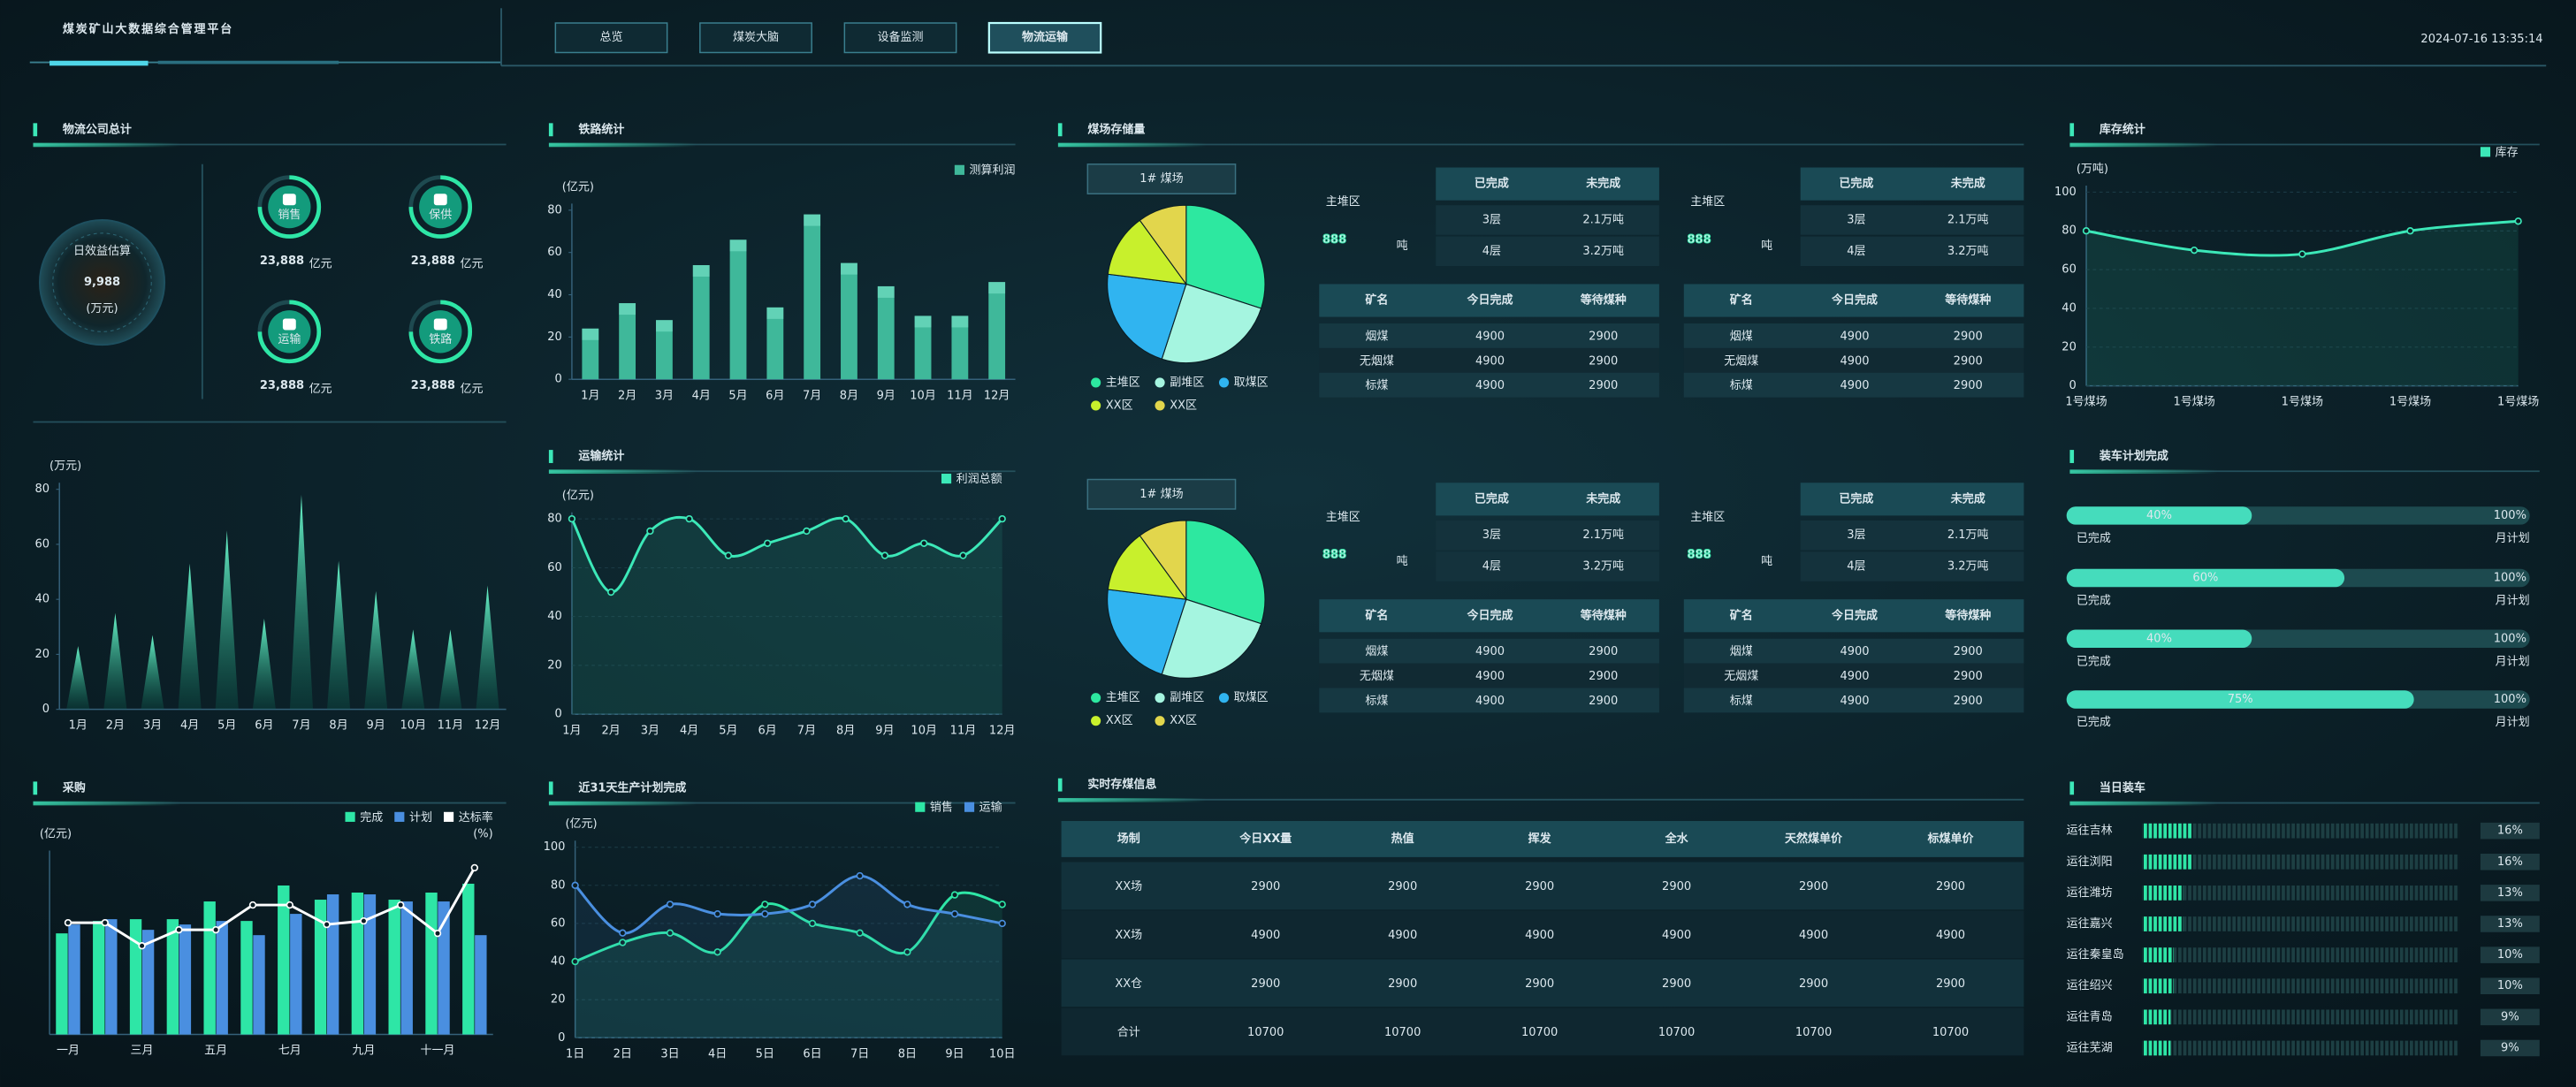 This screenshot has height=1087, width=2576. I want to click on legend-label: 销售, so click(941, 808).